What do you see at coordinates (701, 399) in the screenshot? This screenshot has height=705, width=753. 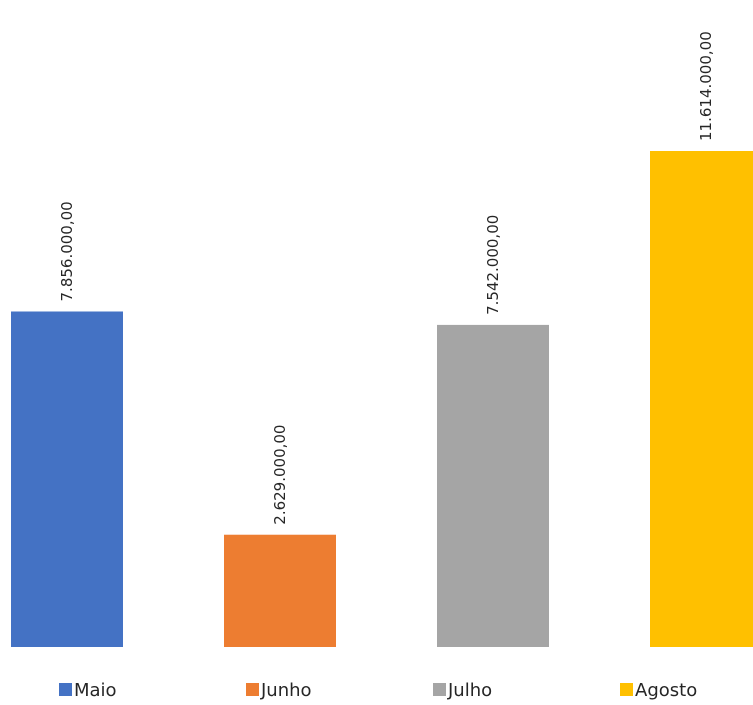 I see `bar-agosto` at bounding box center [701, 399].